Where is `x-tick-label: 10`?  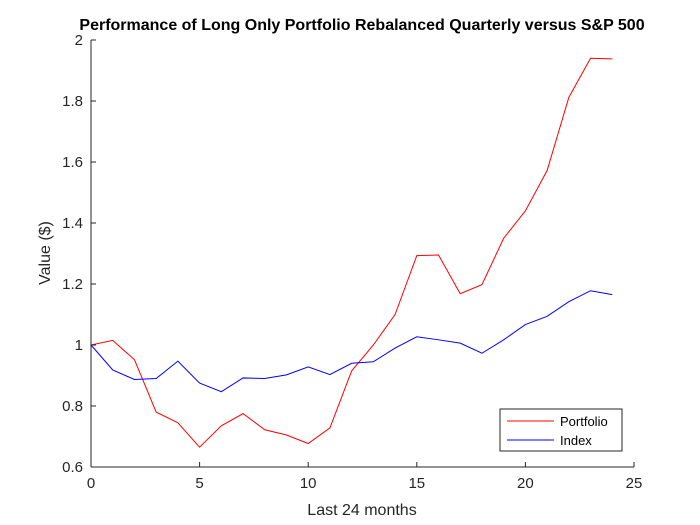 x-tick-label: 10 is located at coordinates (308, 483).